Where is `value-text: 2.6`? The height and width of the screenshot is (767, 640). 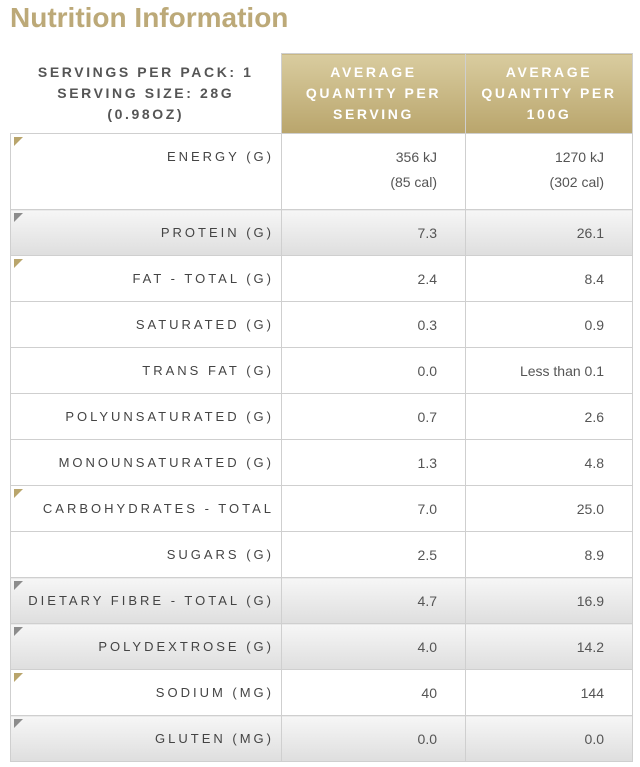
value-text: 2.6 is located at coordinates (594, 416).